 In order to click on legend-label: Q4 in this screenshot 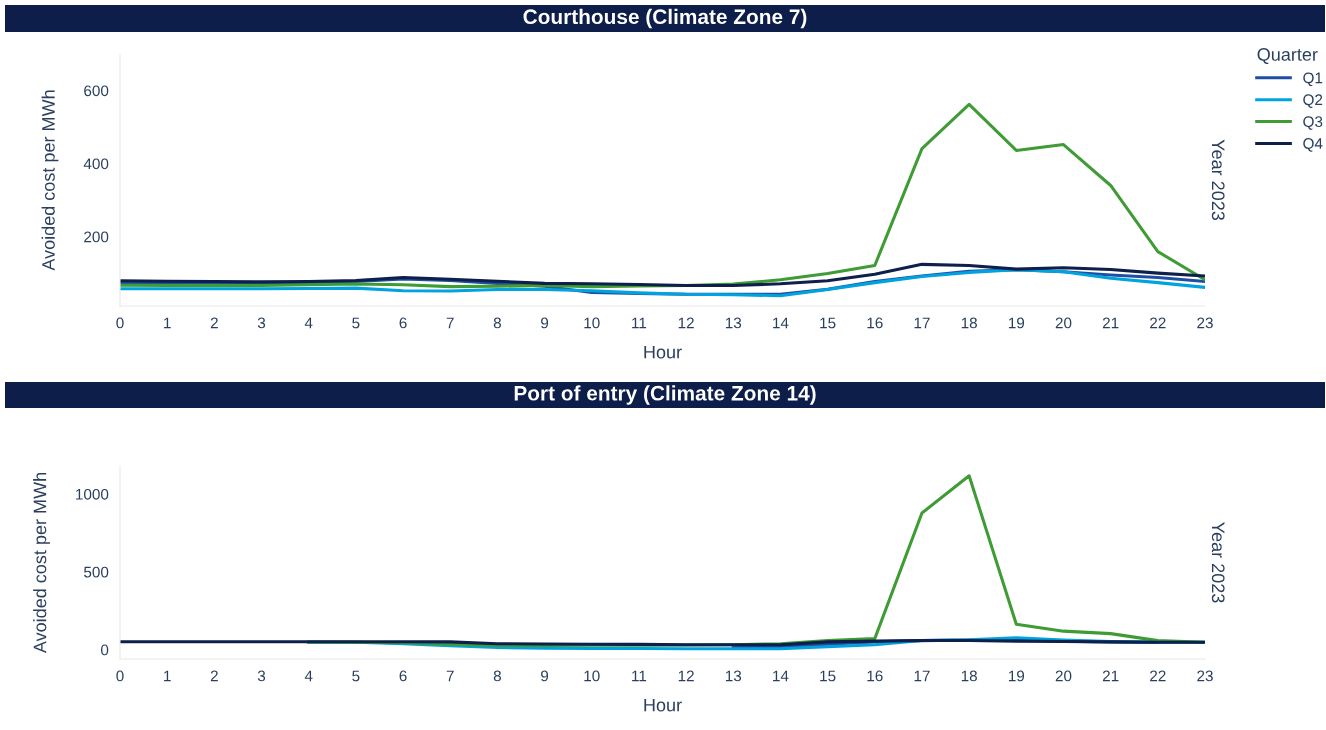, I will do `click(1313, 145)`.